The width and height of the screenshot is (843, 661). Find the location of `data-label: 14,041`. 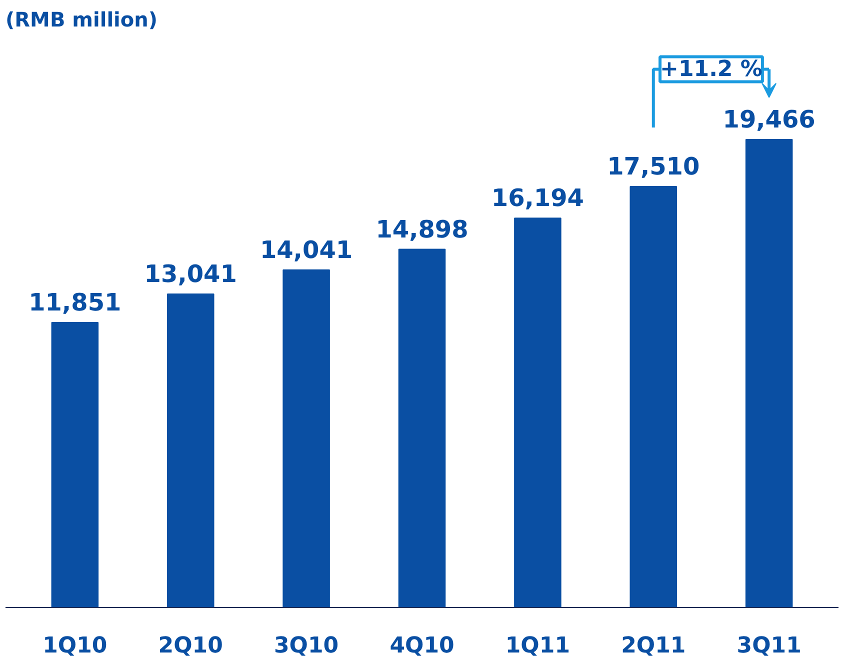

data-label: 14,041 is located at coordinates (306, 250).